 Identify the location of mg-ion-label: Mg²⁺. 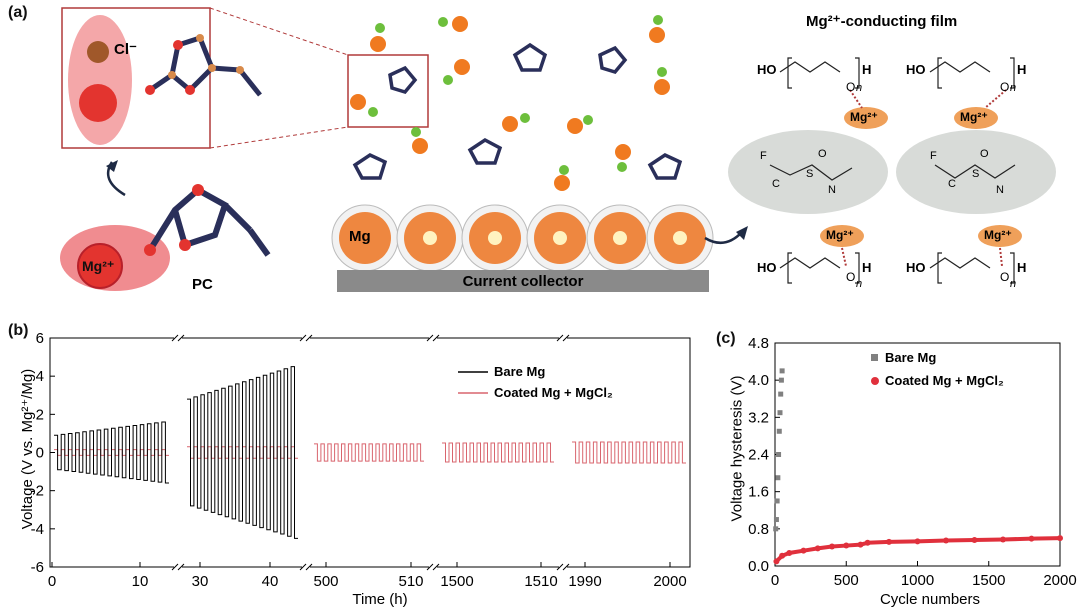
(98, 266).